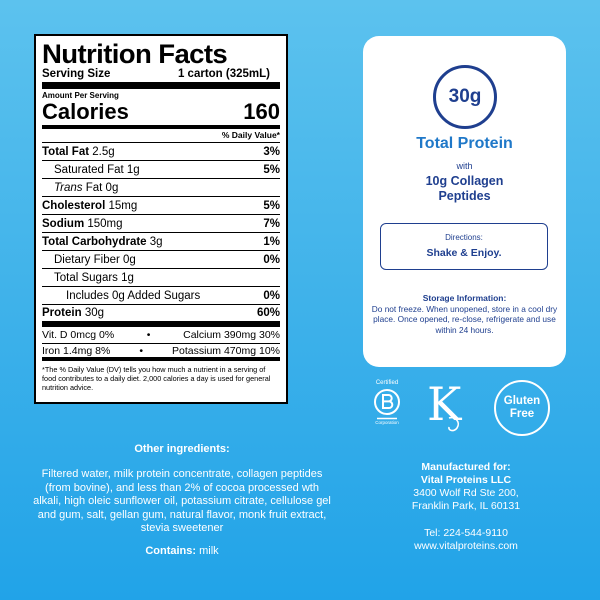  I want to click on carbohydrate-amount: 3g, so click(156, 241).